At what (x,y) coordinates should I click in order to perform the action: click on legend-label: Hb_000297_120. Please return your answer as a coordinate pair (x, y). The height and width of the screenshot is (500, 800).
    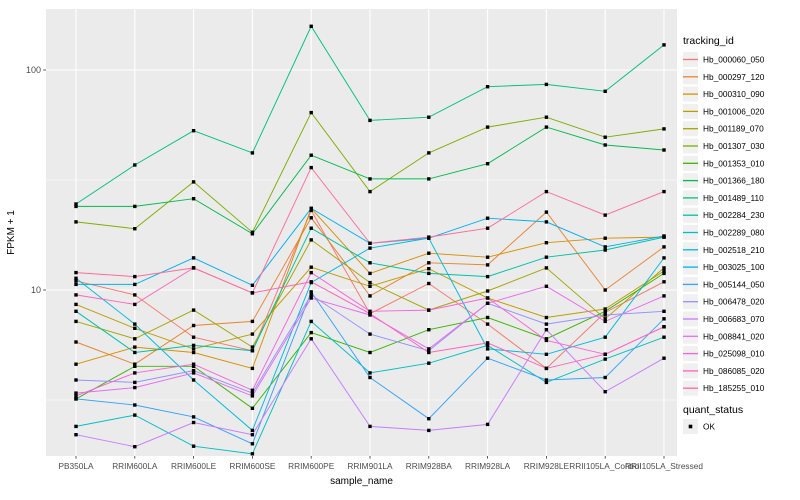
    Looking at the image, I should click on (734, 77).